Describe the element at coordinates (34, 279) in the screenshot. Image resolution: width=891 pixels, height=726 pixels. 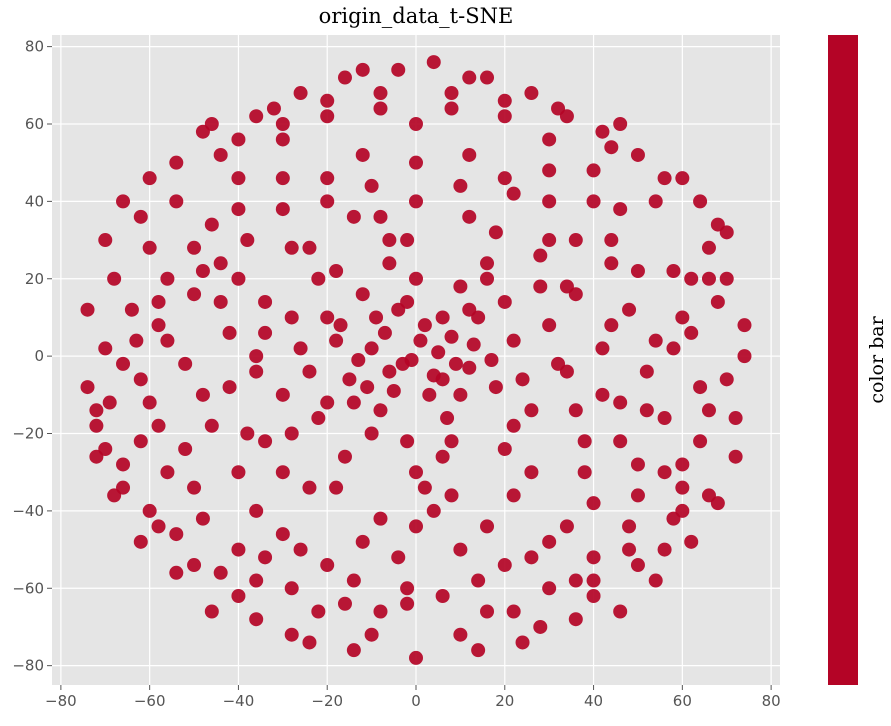
I see `y-tick-label-3: 20` at that location.